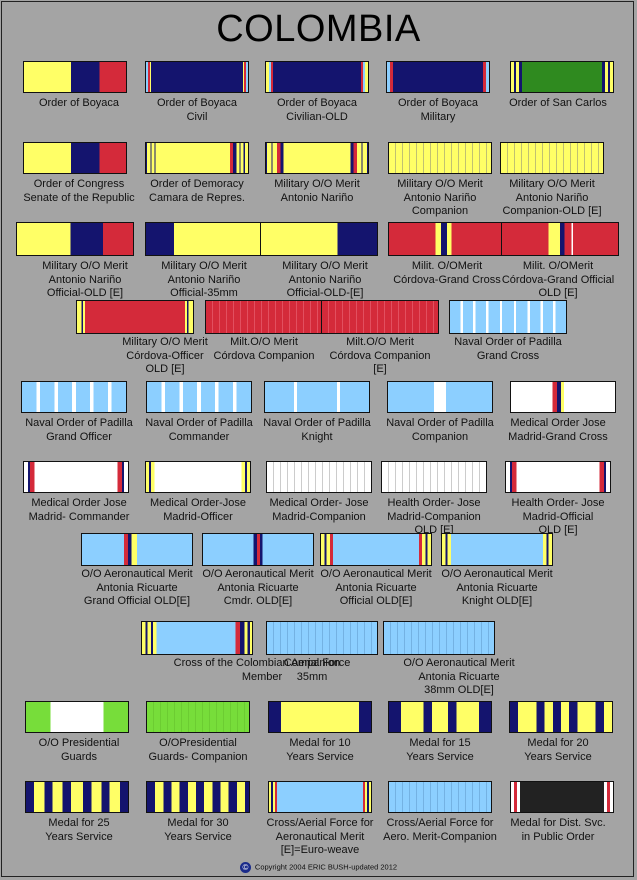  What do you see at coordinates (197, 77) in the screenshot?
I see `ribbon-boyaca-civil` at bounding box center [197, 77].